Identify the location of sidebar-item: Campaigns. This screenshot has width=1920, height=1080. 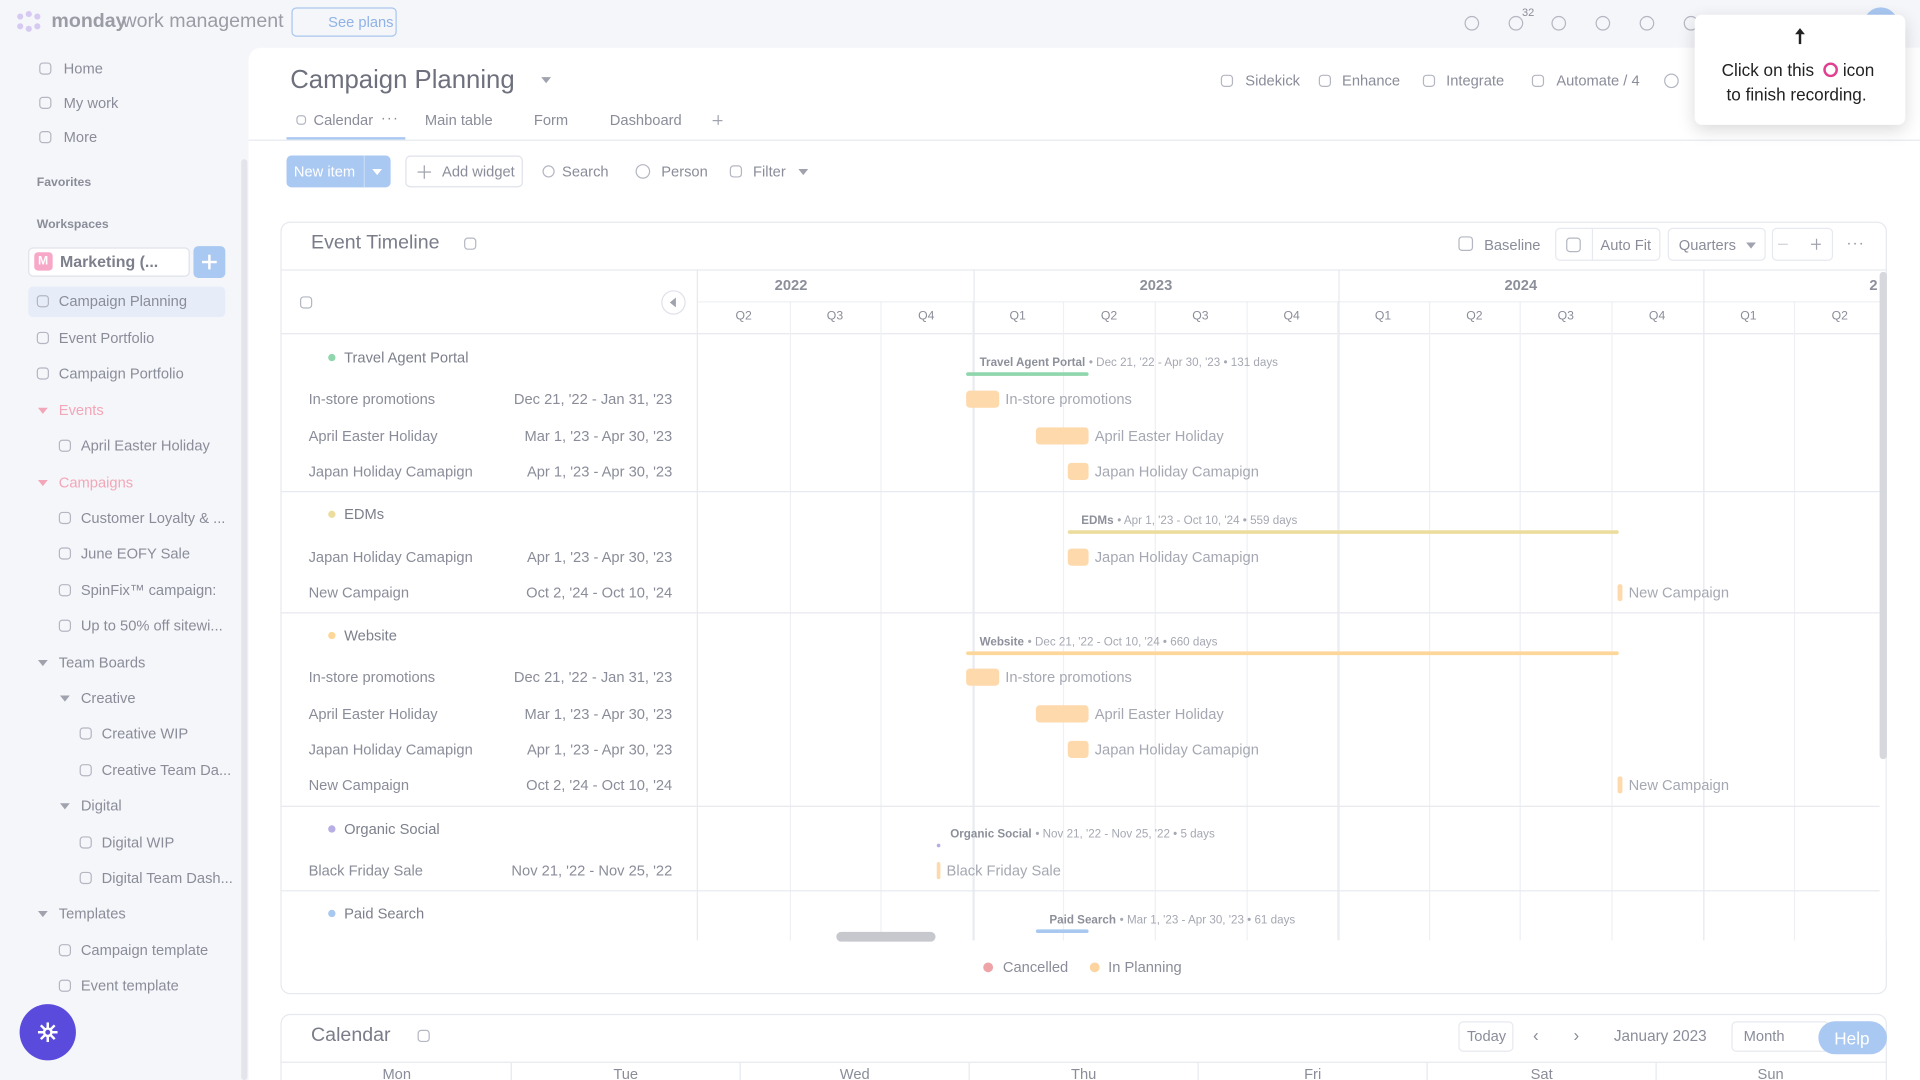
(96, 482).